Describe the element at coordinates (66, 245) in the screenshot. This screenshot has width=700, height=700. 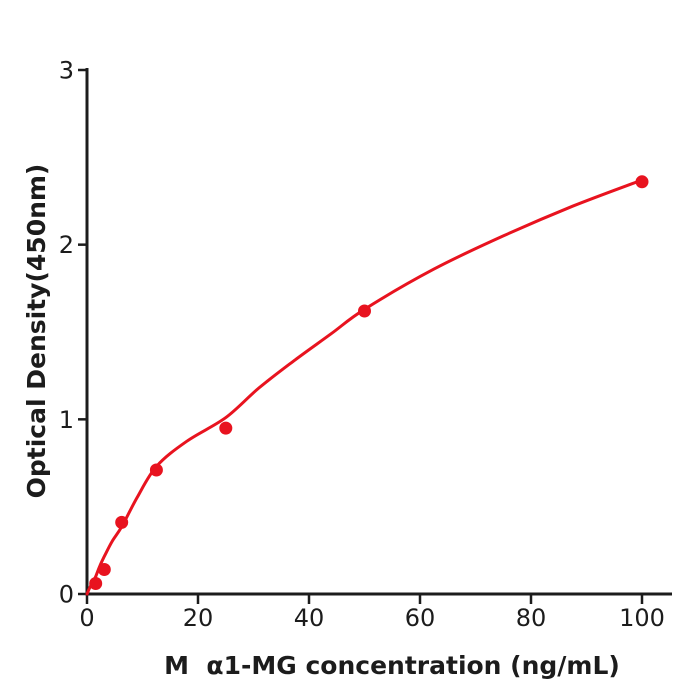
I see `y-tick-label: 2` at that location.